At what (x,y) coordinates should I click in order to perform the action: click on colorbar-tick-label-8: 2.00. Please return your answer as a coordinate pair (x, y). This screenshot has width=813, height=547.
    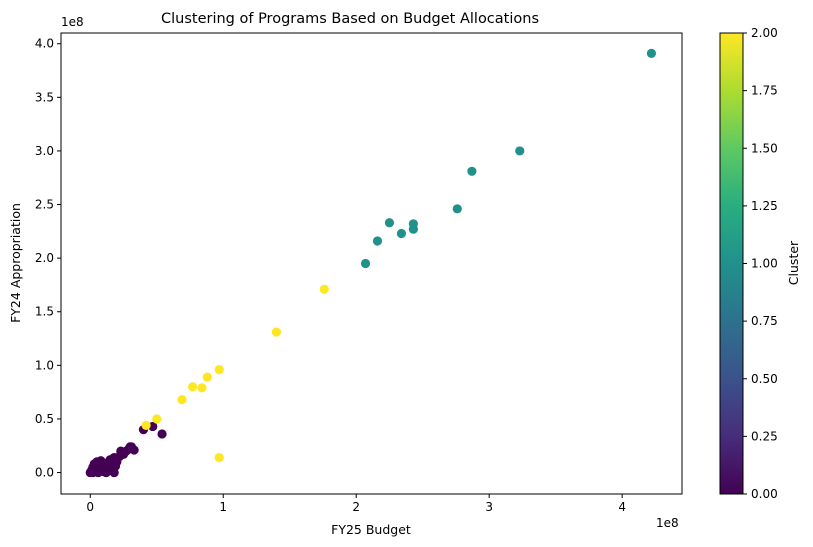
    Looking at the image, I should click on (764, 33).